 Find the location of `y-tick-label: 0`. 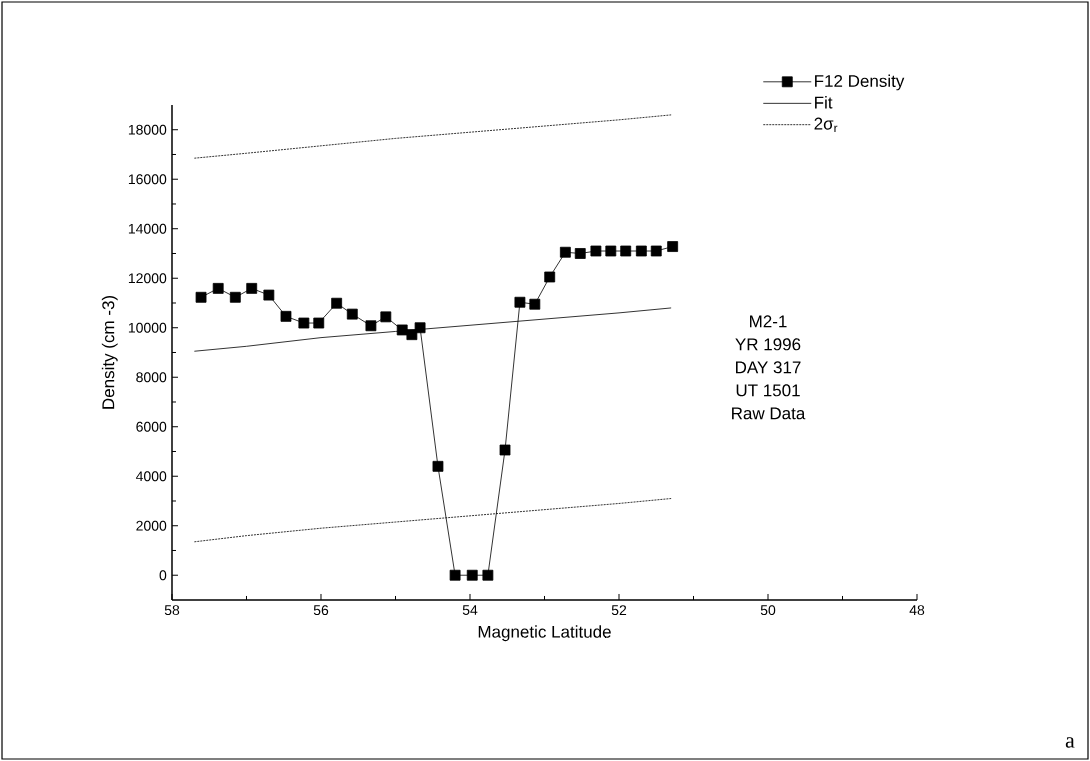

y-tick-label: 0 is located at coordinates (163, 575).